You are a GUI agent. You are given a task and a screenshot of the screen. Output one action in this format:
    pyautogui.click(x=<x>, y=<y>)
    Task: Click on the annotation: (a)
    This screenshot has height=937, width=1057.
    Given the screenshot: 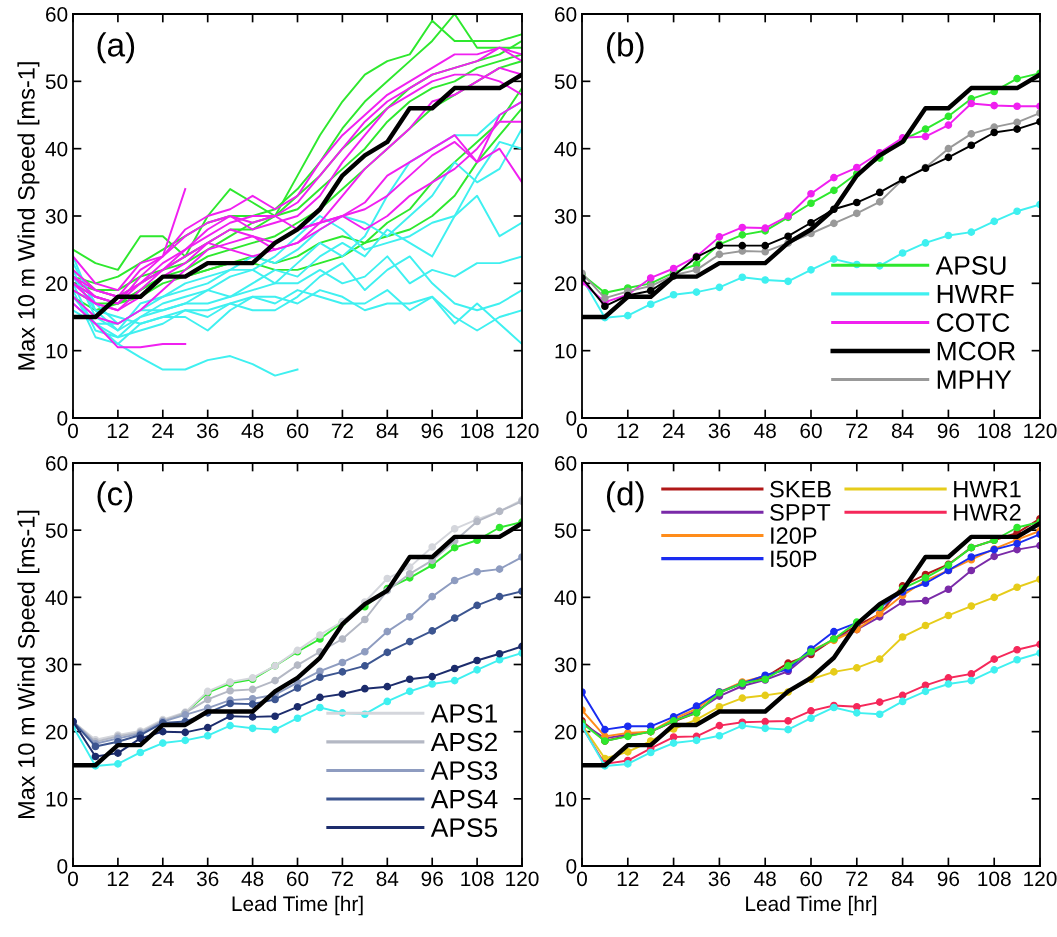 What is the action you would take?
    pyautogui.click(x=116, y=48)
    